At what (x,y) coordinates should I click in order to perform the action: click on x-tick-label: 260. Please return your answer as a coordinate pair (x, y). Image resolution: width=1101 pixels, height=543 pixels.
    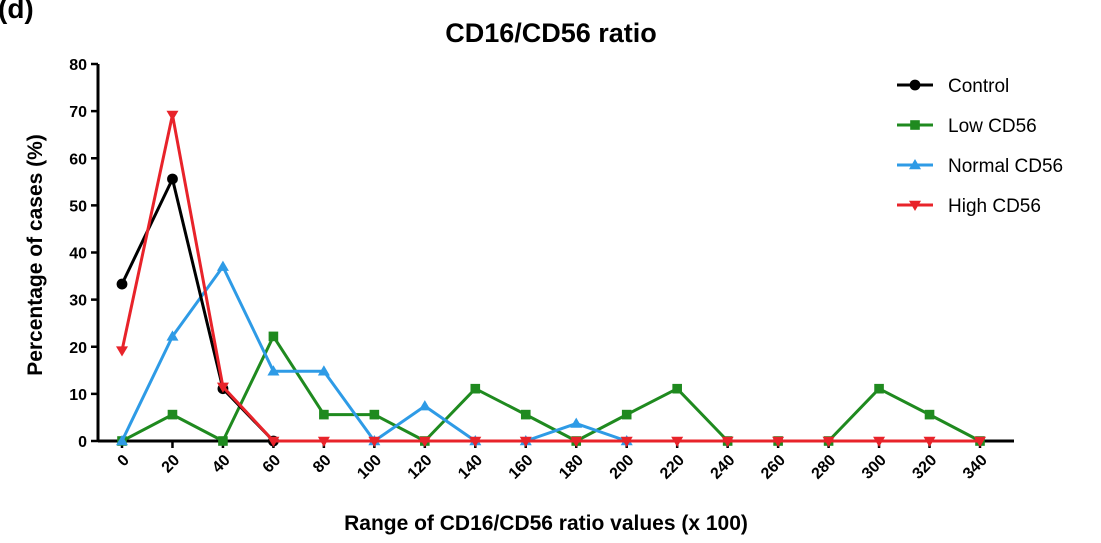
    Looking at the image, I should click on (773, 467).